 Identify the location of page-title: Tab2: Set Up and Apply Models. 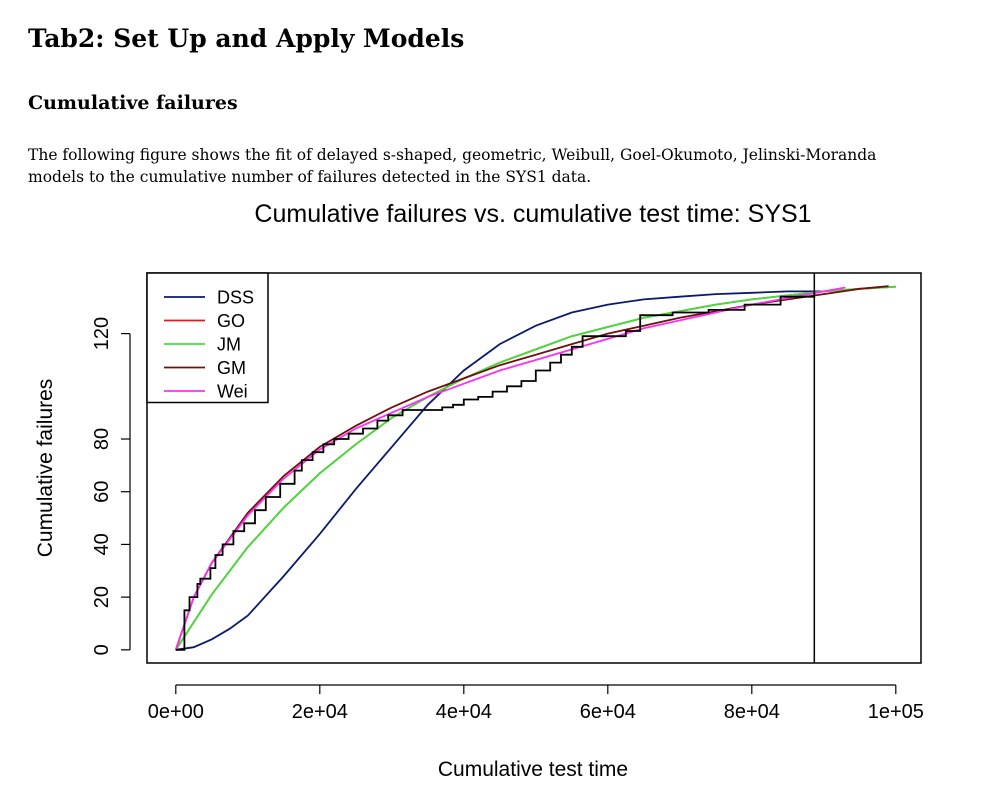
(246, 38).